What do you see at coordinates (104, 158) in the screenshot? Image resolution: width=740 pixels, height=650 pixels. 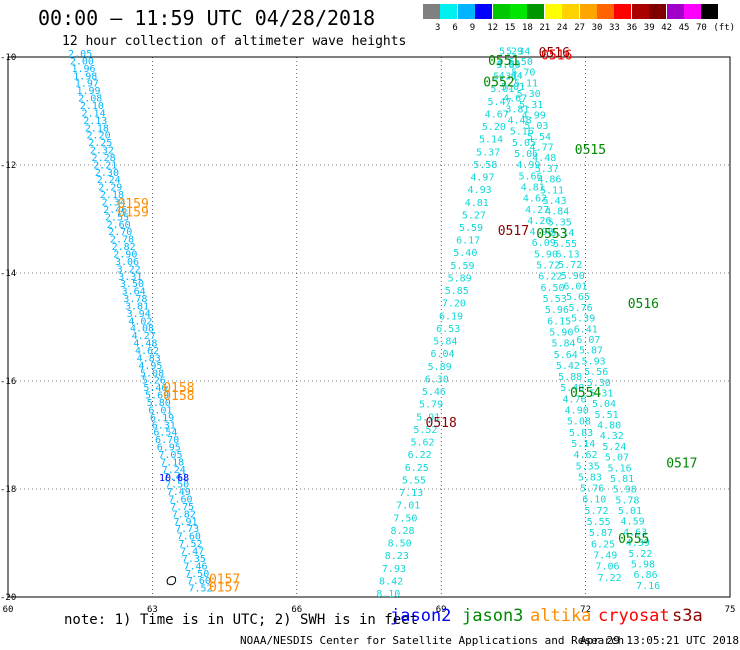 I see `swh-value-jason2: 2.28` at bounding box center [104, 158].